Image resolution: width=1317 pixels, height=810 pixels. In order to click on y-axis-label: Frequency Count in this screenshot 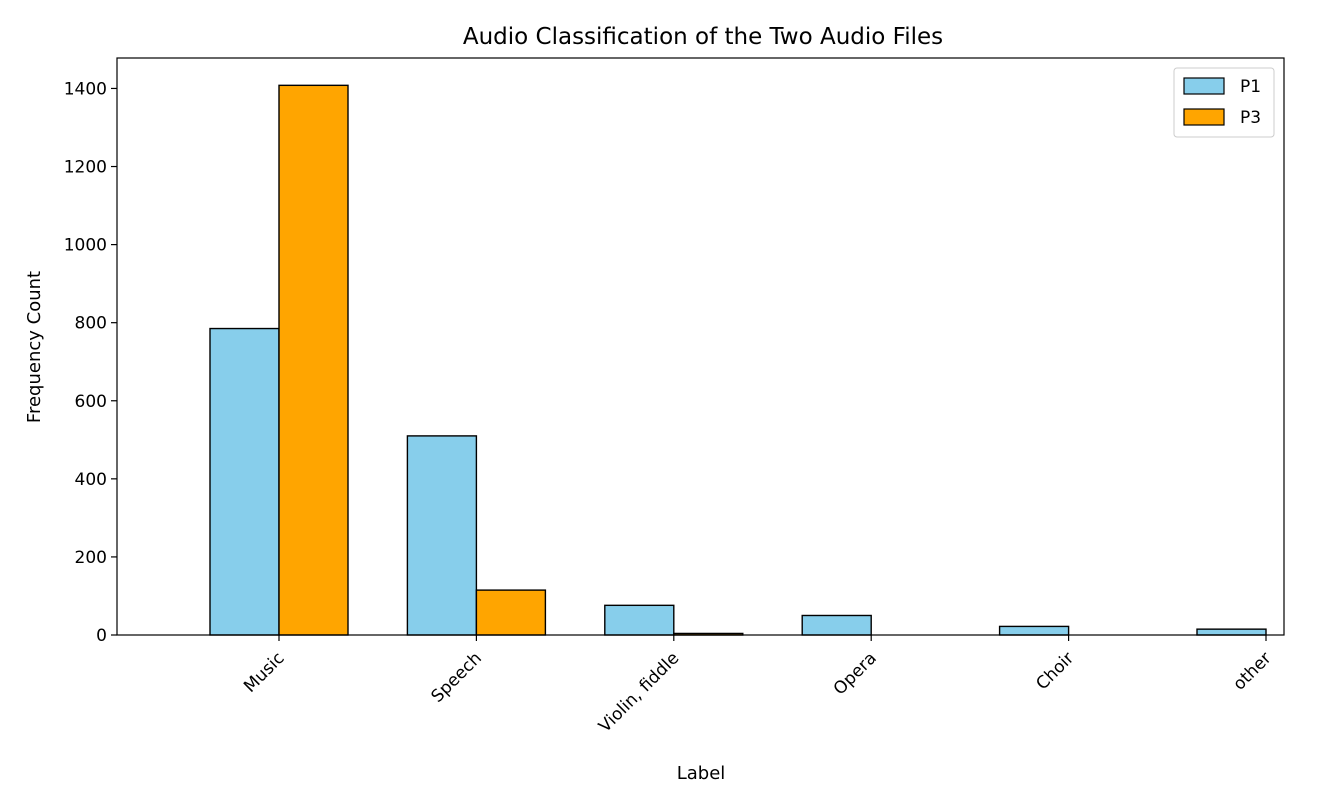, I will do `click(34, 347)`.